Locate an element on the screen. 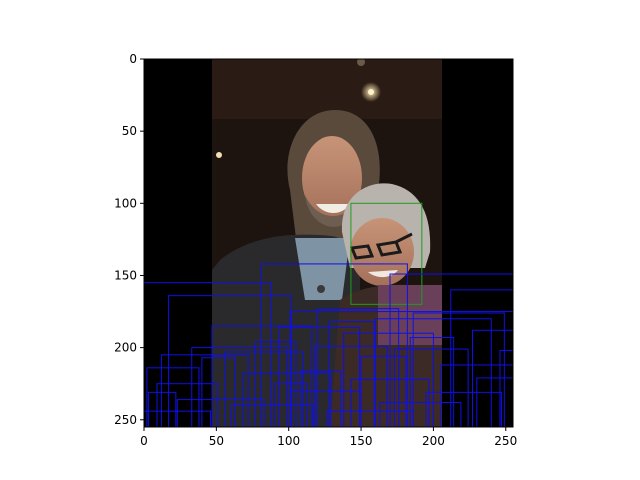 The width and height of the screenshot is (640, 480). y-tick-label: 50 is located at coordinates (129, 131).